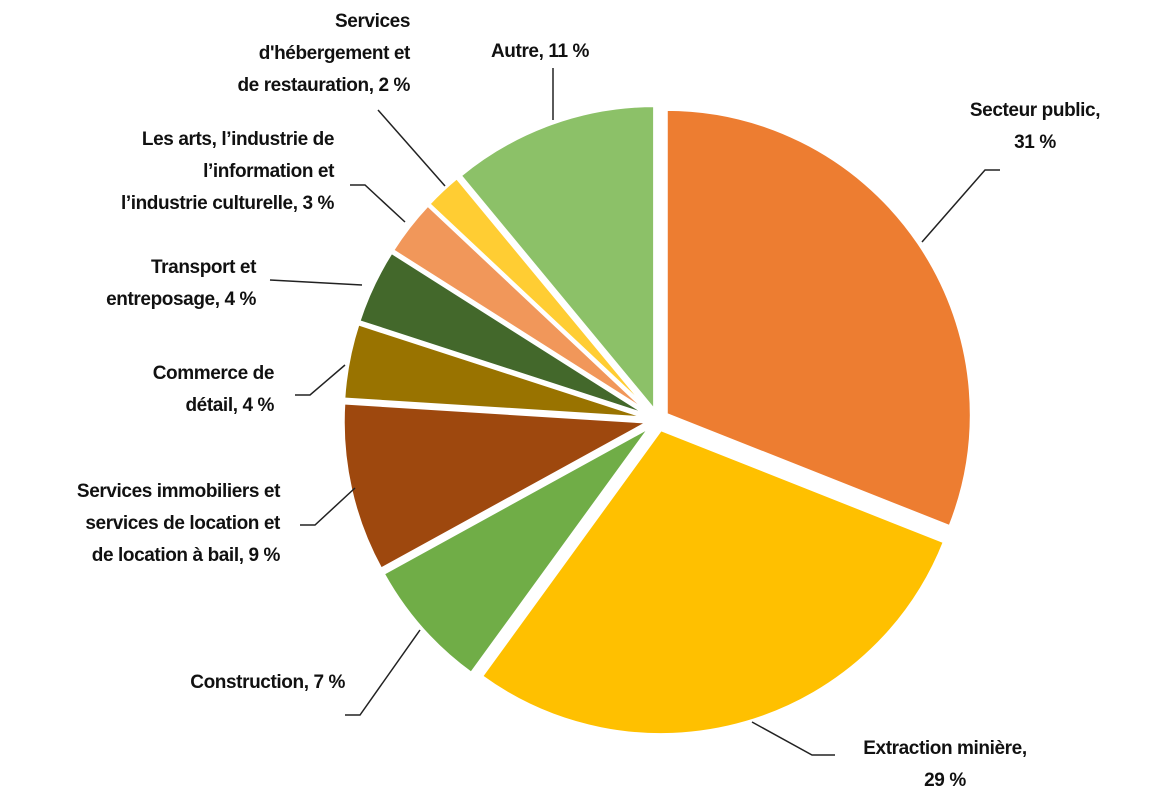 The width and height of the screenshot is (1170, 800). Describe the element at coordinates (1035, 126) in the screenshot. I see `slice-label: Secteur public, 31 %` at that location.